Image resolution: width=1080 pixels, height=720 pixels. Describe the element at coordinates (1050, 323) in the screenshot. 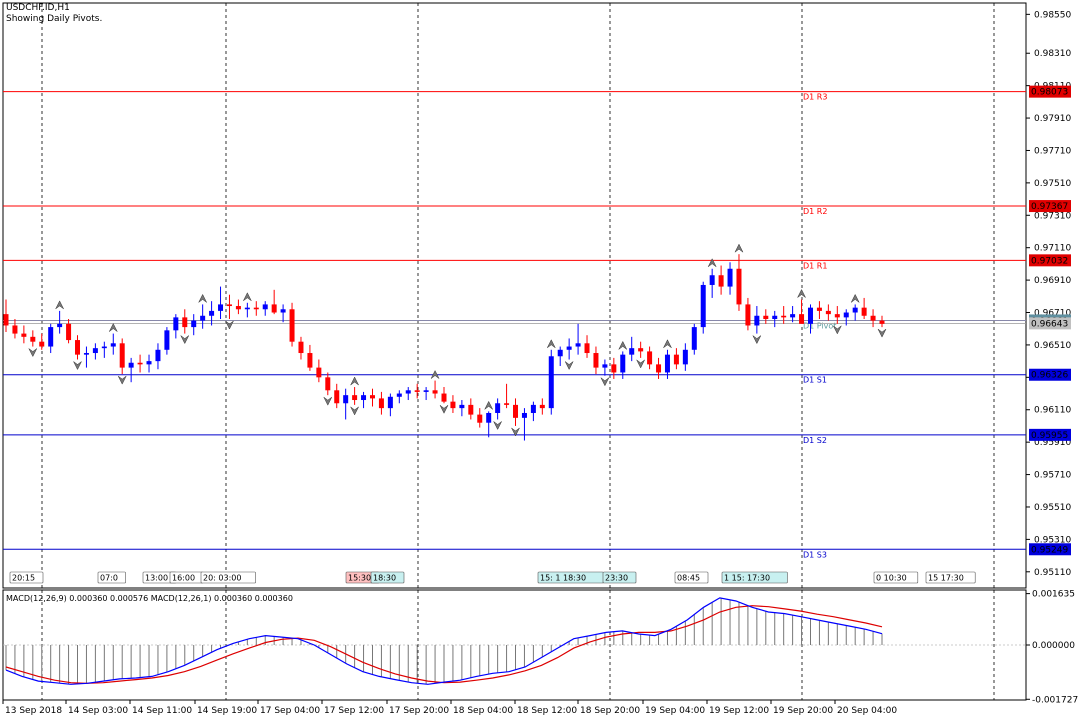

I see `current-price-tag` at that location.